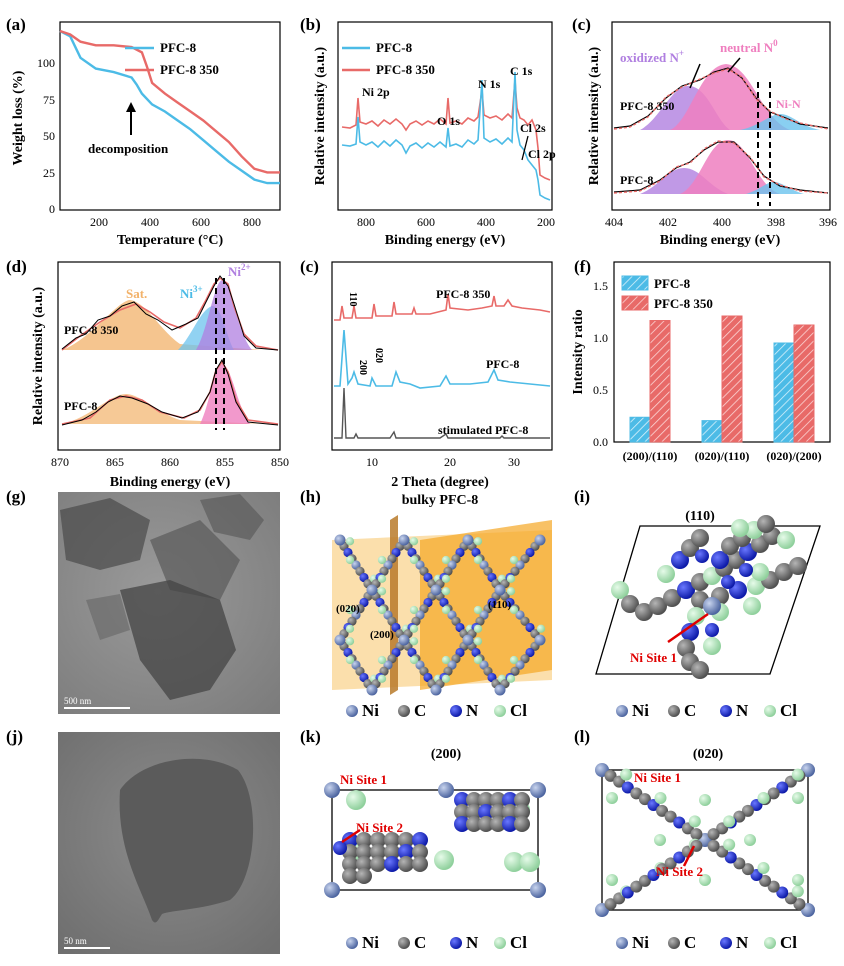 This screenshot has height=966, width=844. What do you see at coordinates (131, 107) in the screenshot?
I see `arrow-head-decomposition` at bounding box center [131, 107].